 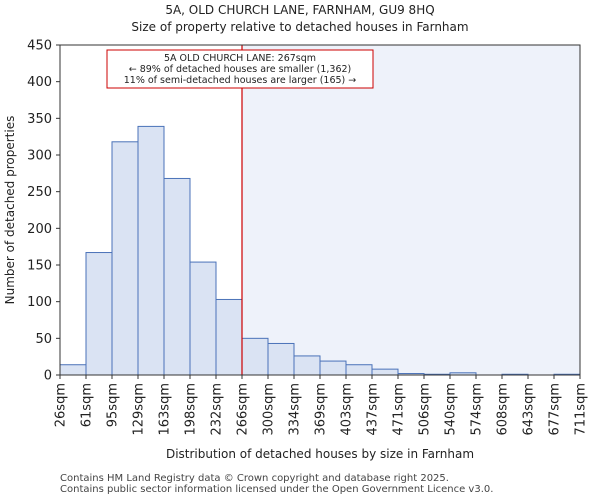 What do you see at coordinates (399, 409) in the screenshot?
I see `x-tick-label: 471sqm` at bounding box center [399, 409].